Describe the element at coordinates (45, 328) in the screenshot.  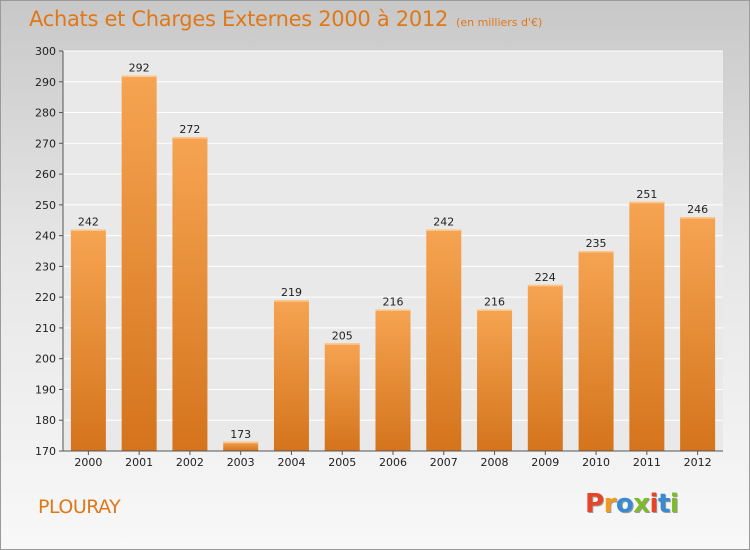
I see `y-tick-label: 210` at that location.